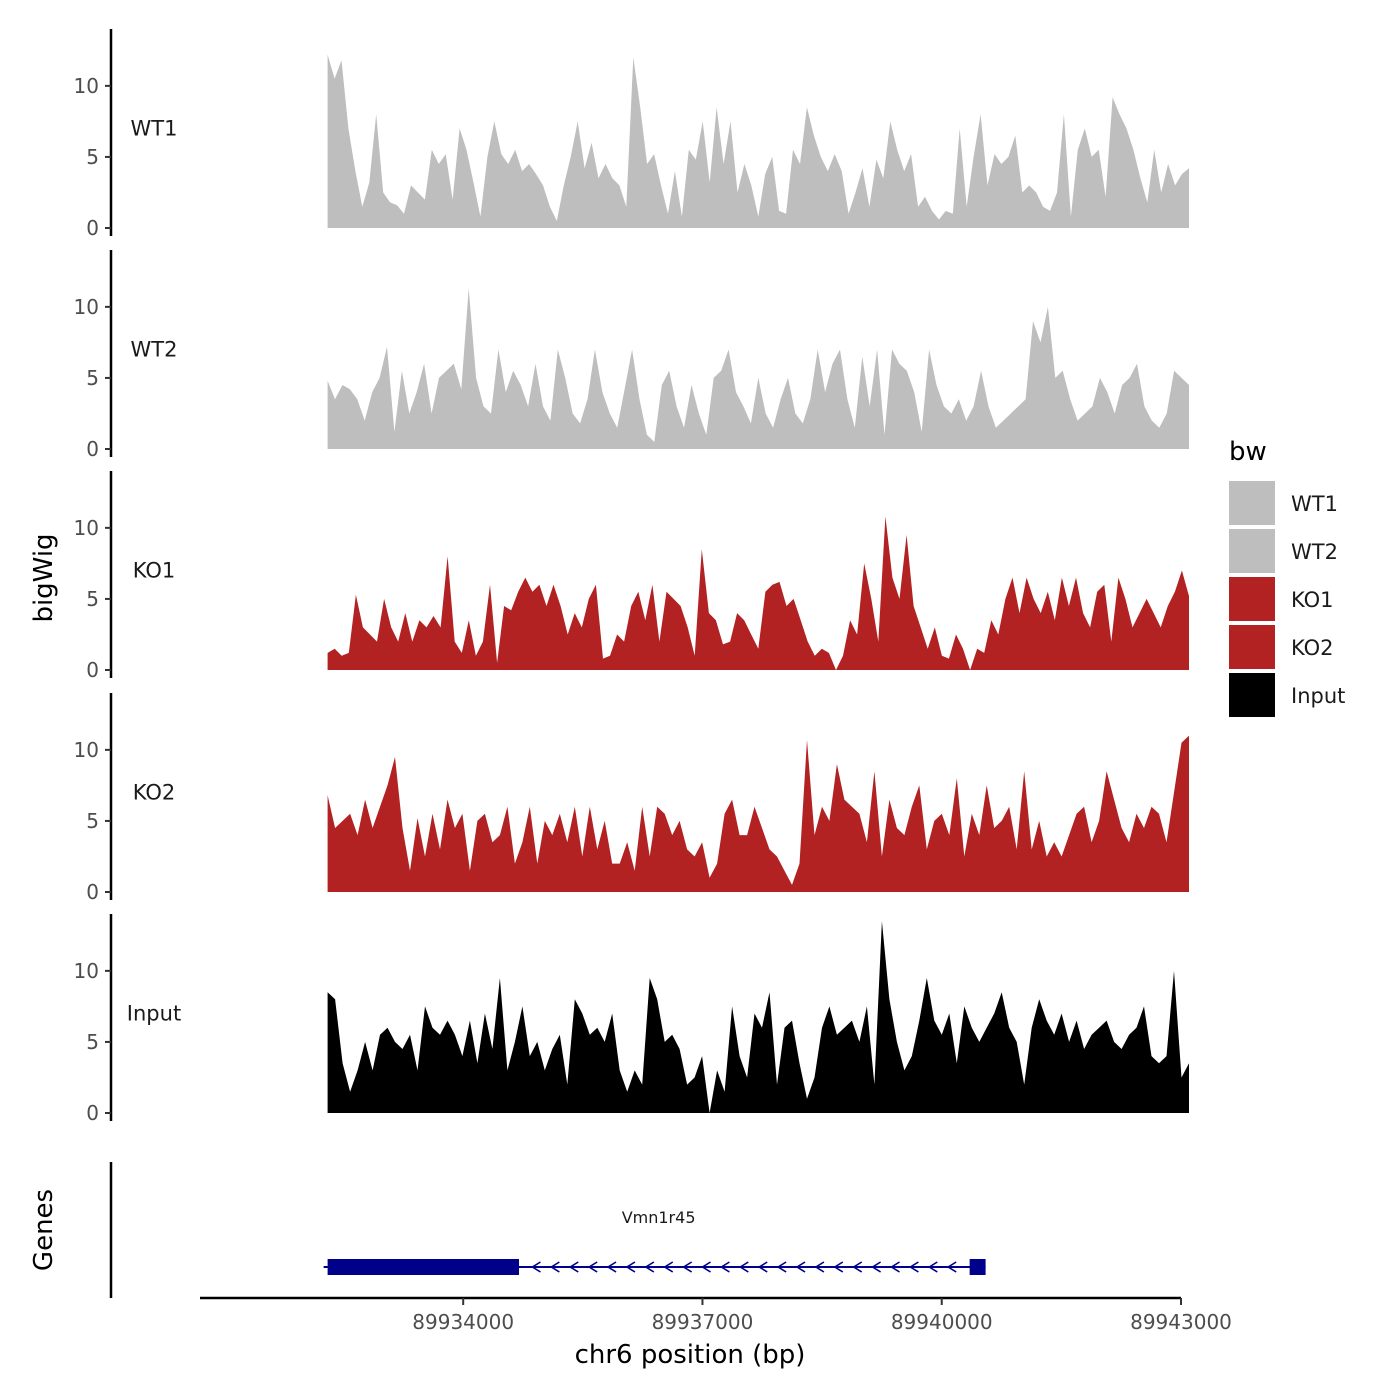 This screenshot has height=1400, width=1400. What do you see at coordinates (758, 593) in the screenshot?
I see `coverage-area-ko1` at bounding box center [758, 593].